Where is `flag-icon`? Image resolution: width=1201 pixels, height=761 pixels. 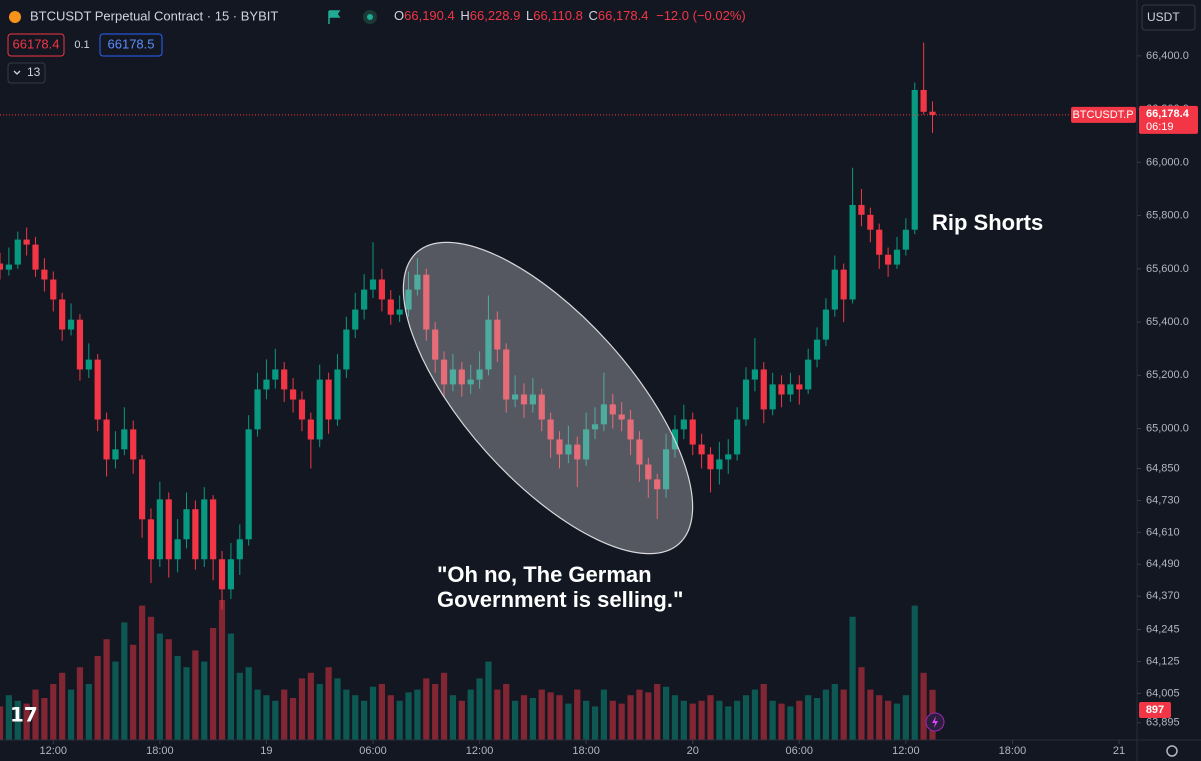 flag-icon is located at coordinates (334, 17).